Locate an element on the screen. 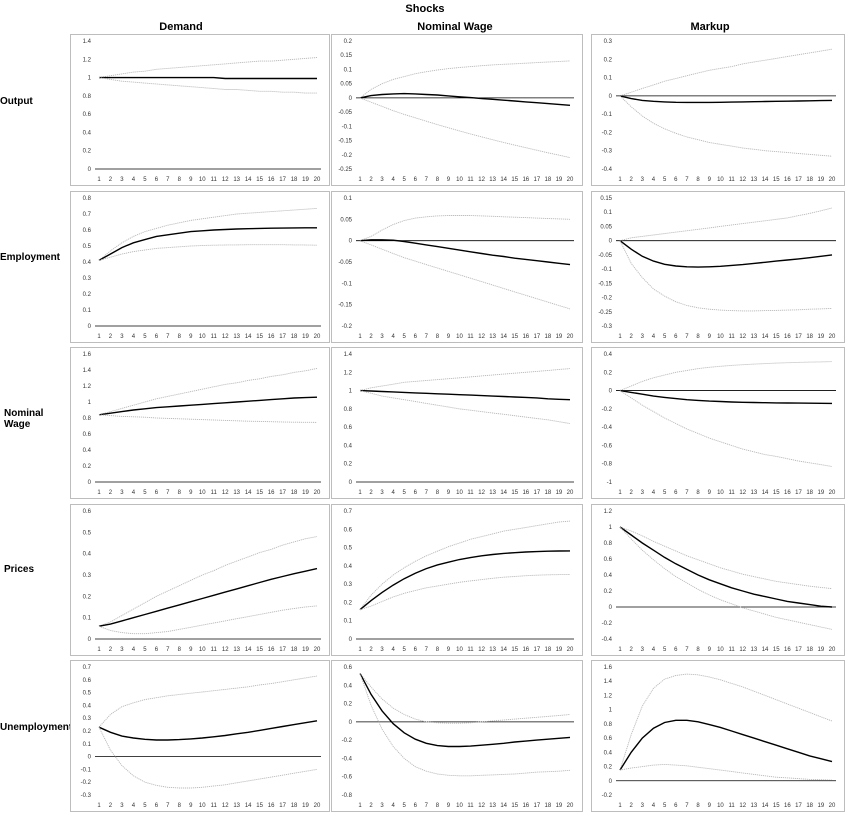 The width and height of the screenshot is (850, 820). y-tick-label: -0.2 is located at coordinates (347, 327).